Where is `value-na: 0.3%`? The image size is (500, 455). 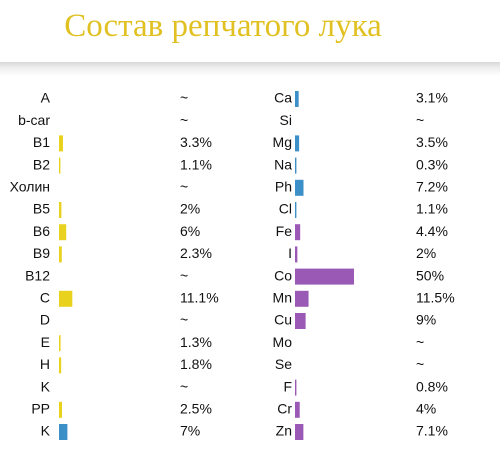 value-na: 0.3% is located at coordinates (432, 164).